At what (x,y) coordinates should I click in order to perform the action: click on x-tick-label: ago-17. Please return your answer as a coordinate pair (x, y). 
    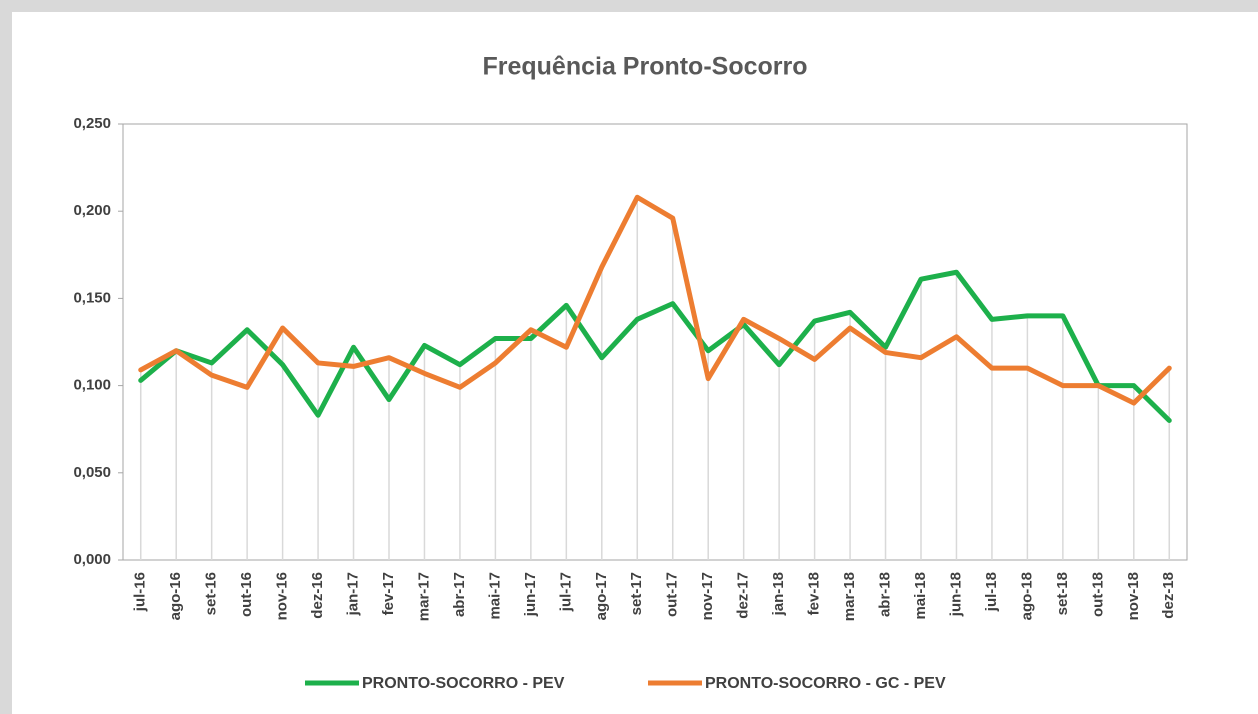
    Looking at the image, I should click on (601, 596).